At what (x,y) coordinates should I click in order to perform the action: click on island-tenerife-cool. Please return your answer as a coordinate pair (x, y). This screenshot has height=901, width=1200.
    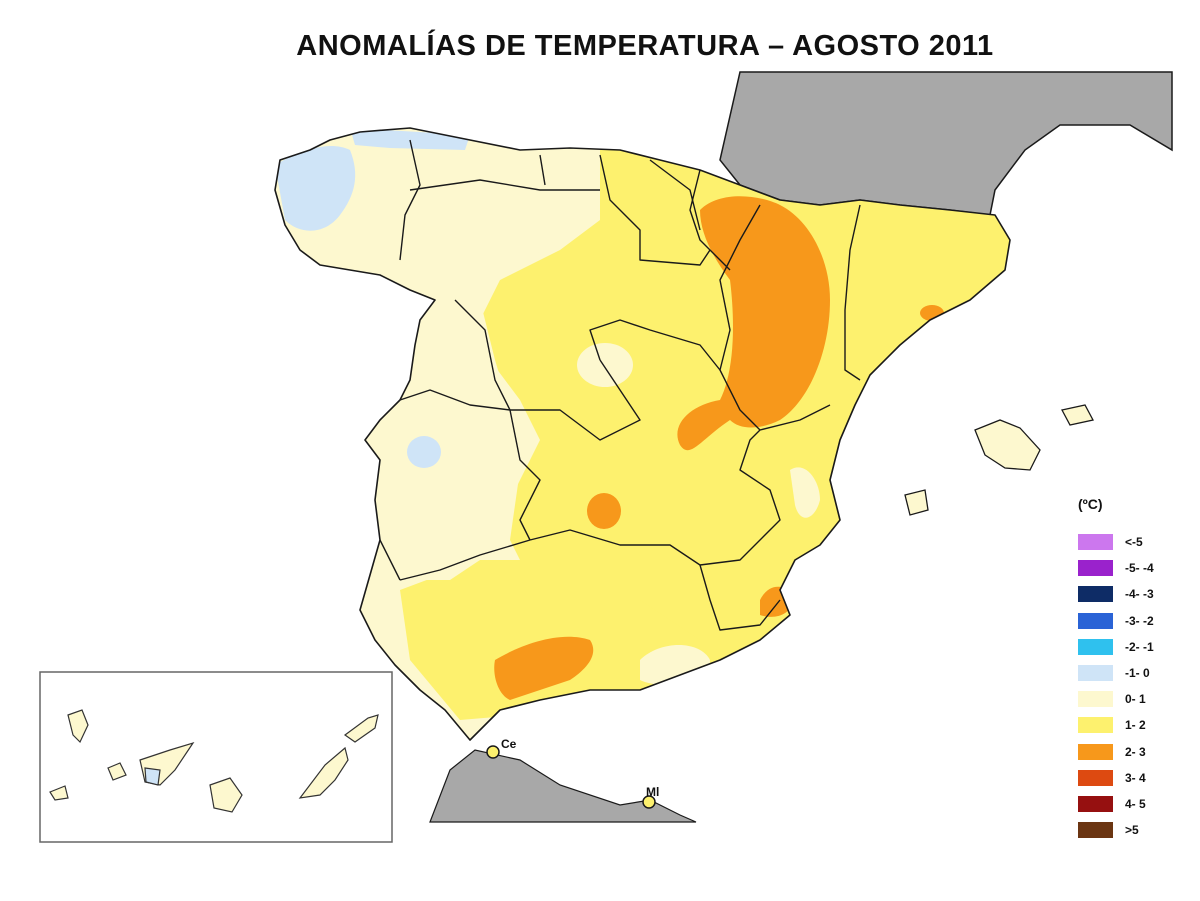
    Looking at the image, I should click on (152, 776).